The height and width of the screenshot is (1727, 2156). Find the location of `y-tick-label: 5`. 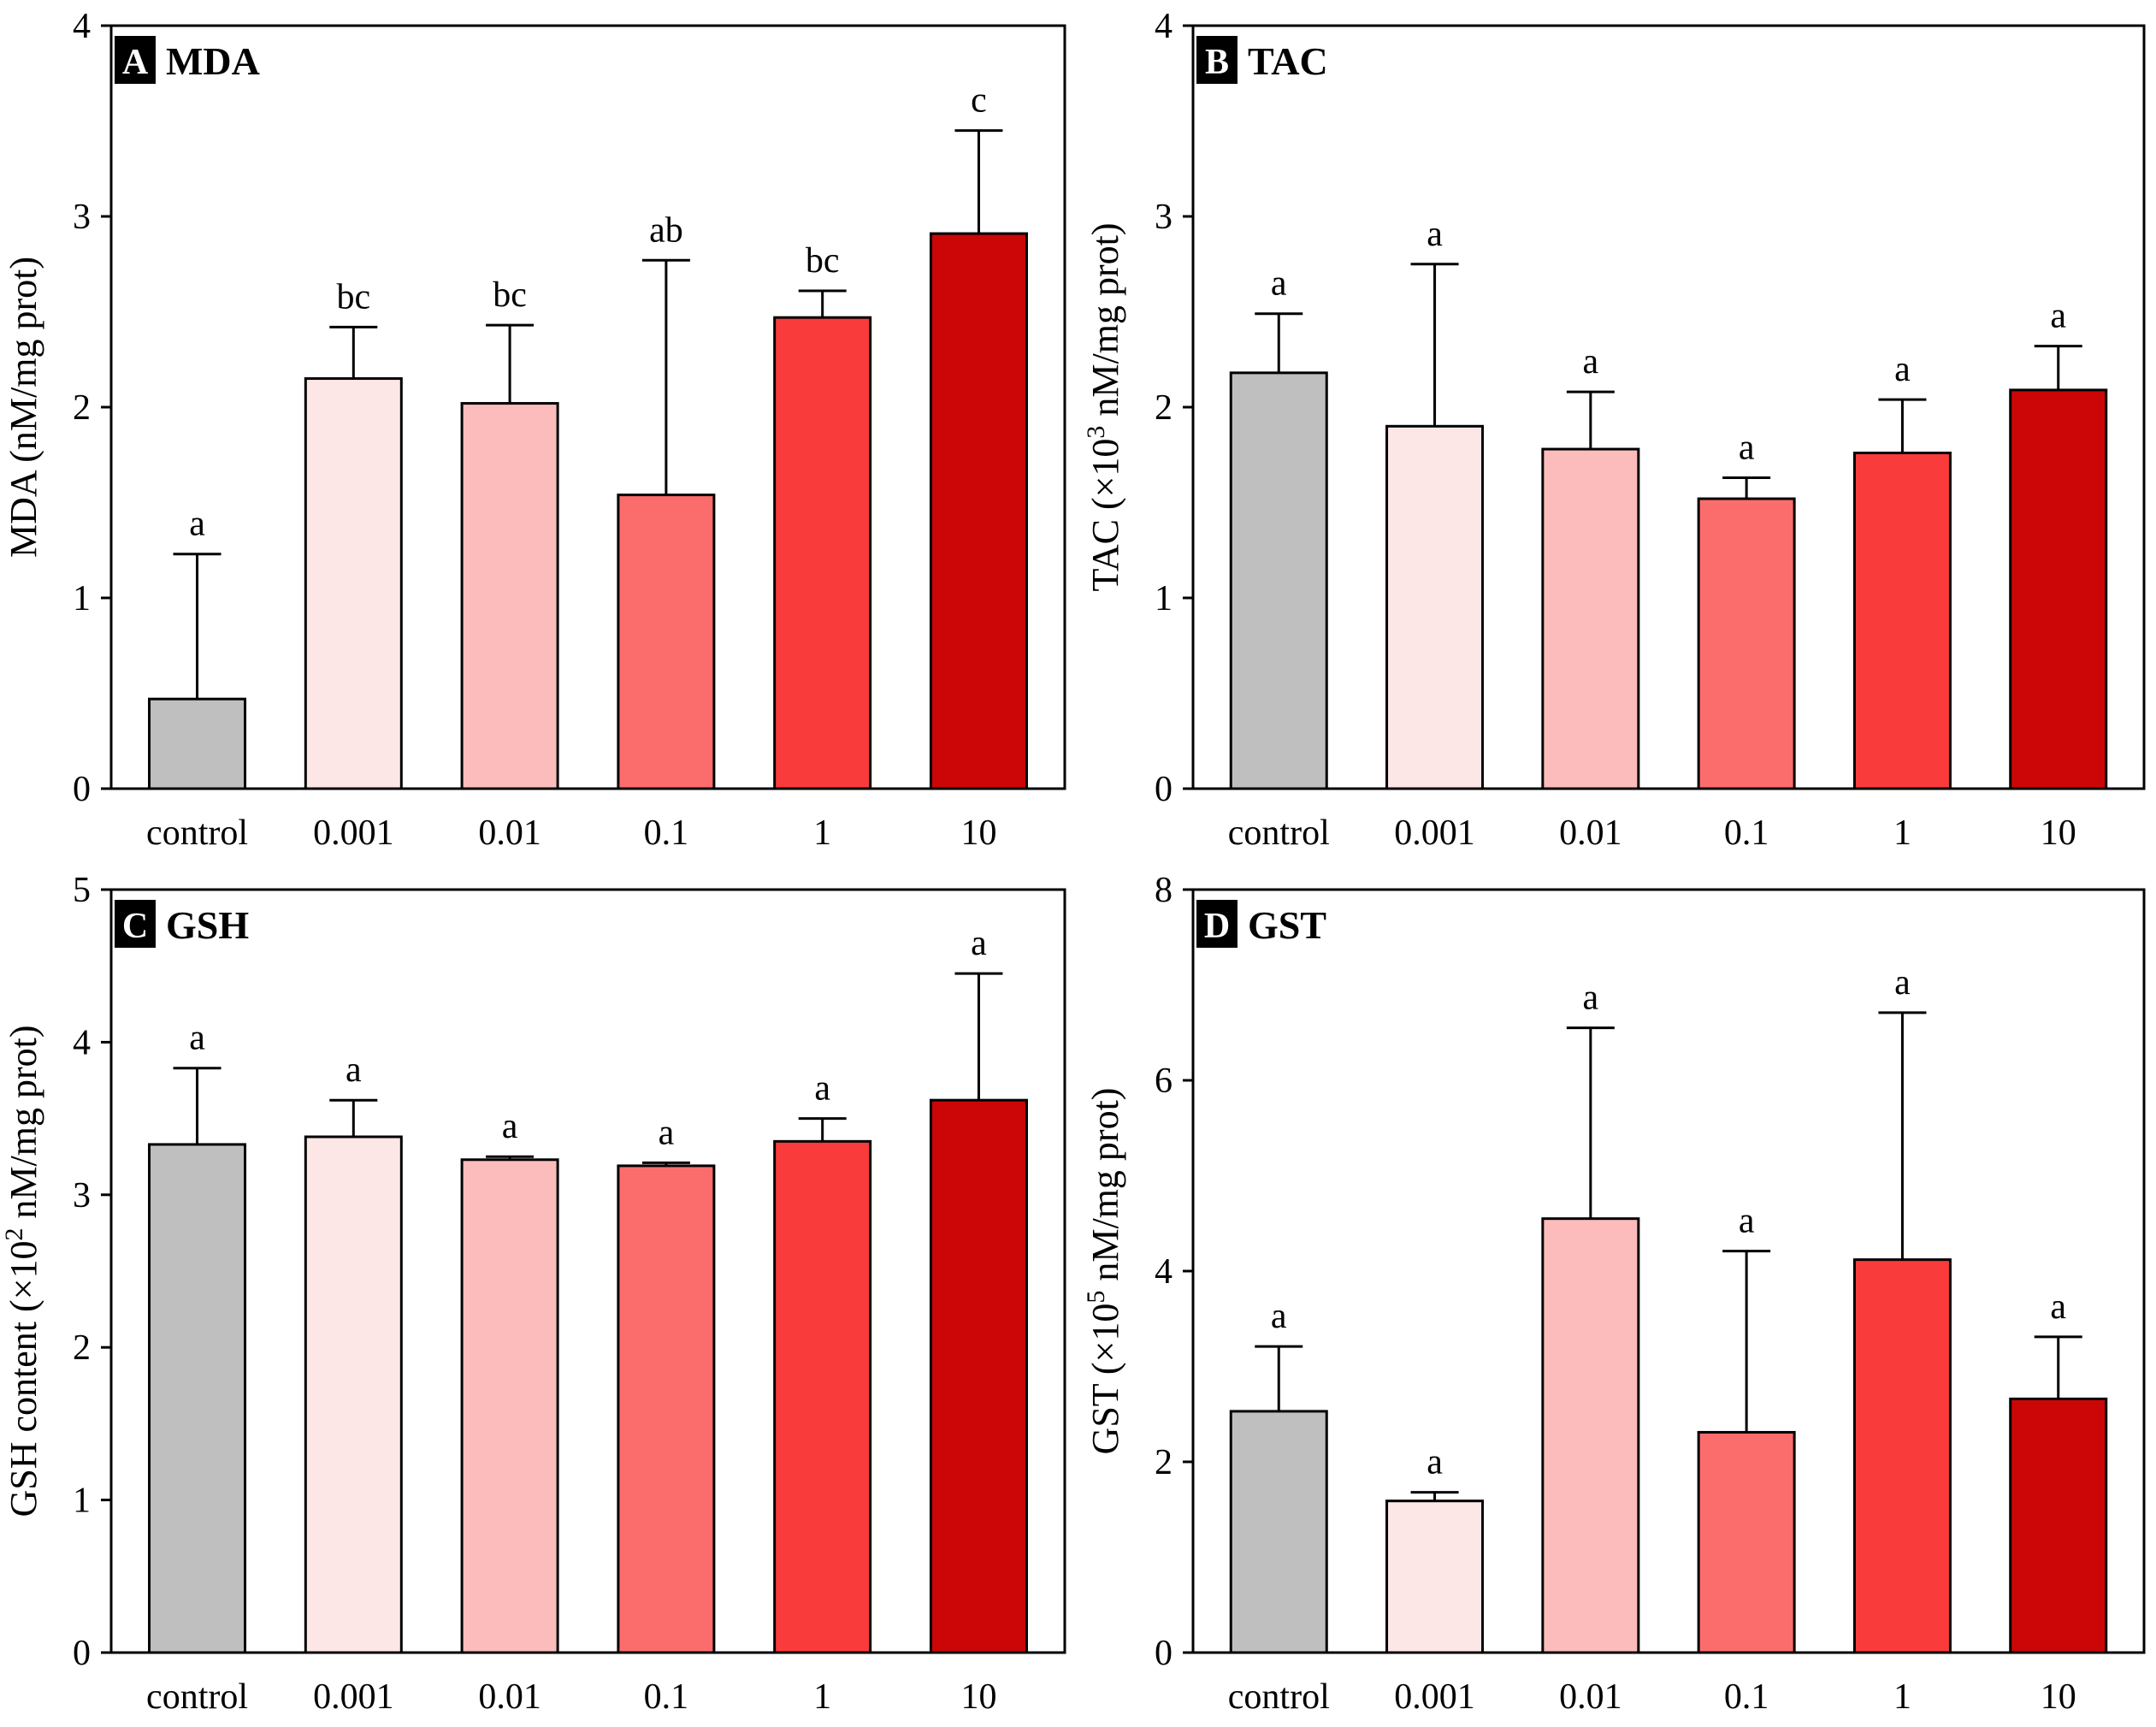

y-tick-label: 5 is located at coordinates (82, 890).